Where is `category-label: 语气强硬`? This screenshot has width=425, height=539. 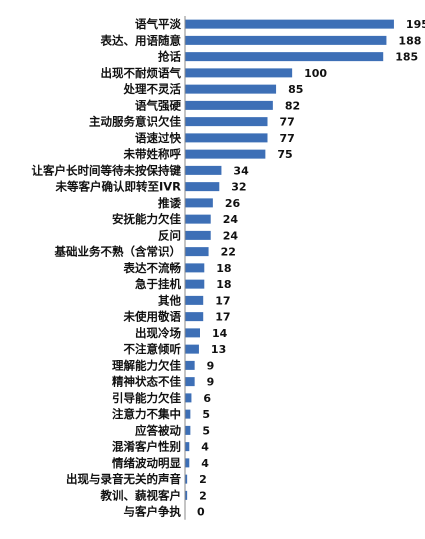
category-label: 语气强硬 is located at coordinates (158, 105).